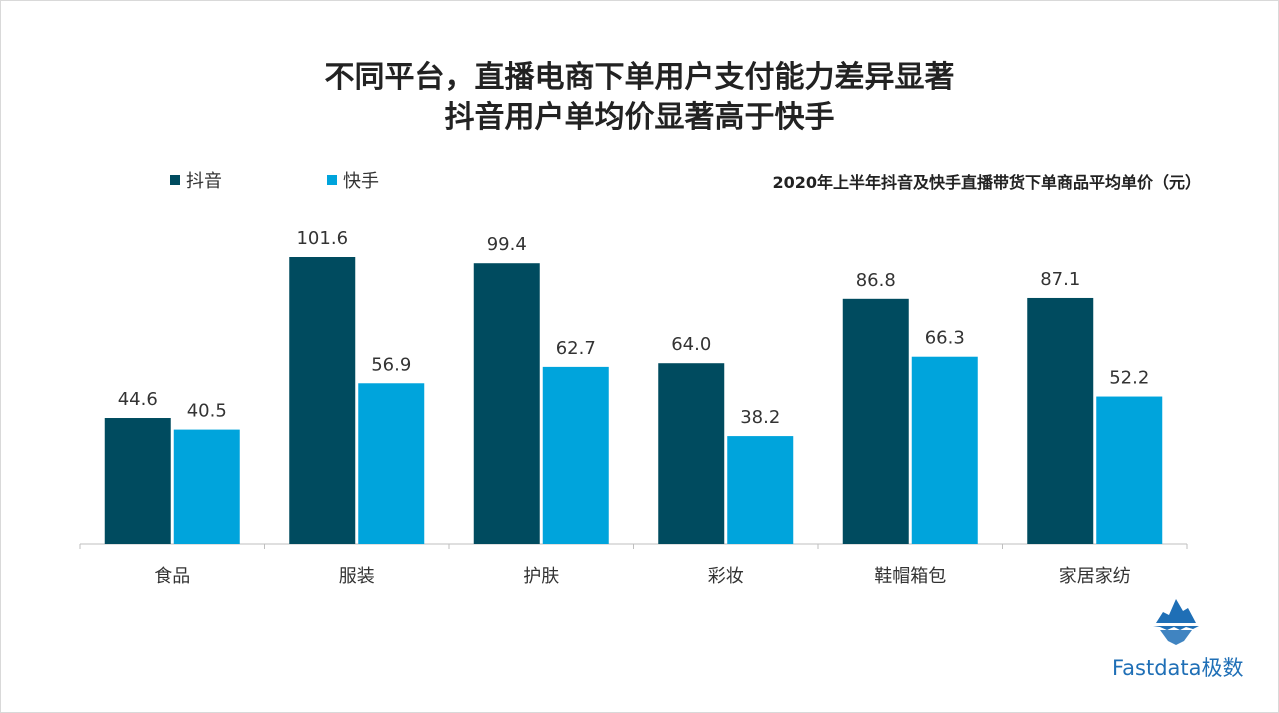  What do you see at coordinates (986, 182) in the screenshot?
I see `chart-subtitle: 2020年上半年抖音及快手直播带货下单商品平均单价（元）` at bounding box center [986, 182].